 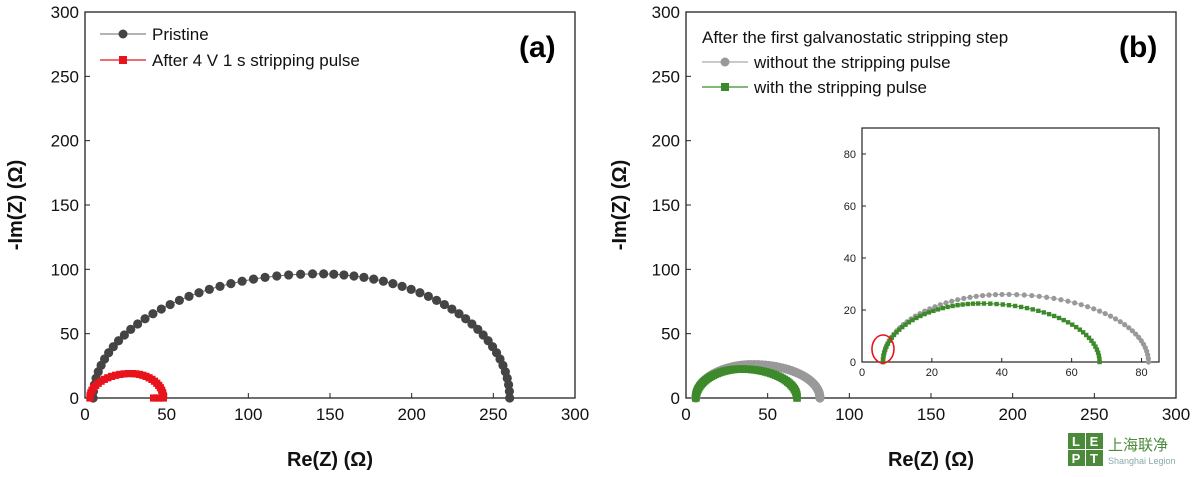 I want to click on panel-b-x-tick-label: 100, so click(x=849, y=414).